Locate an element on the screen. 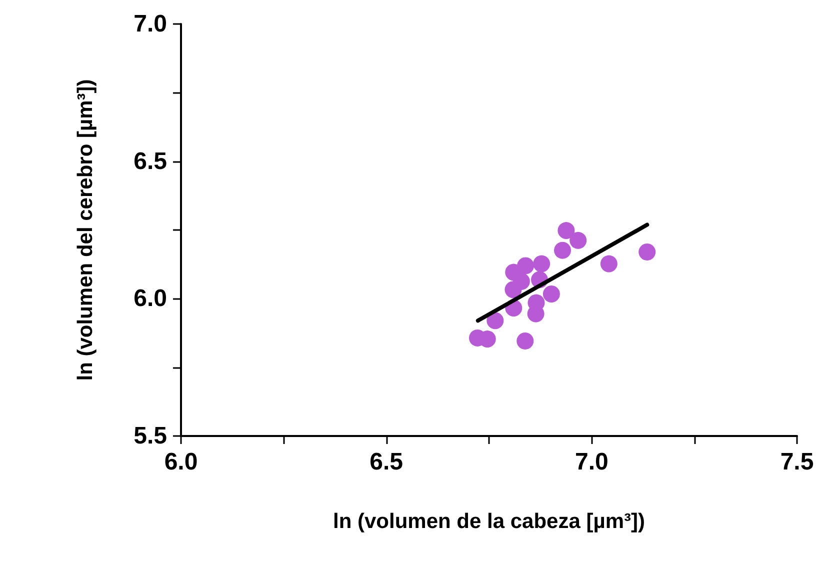 This screenshot has width=822, height=563. y-axis-title: ln (volumen del cerebro [µm³]) is located at coordinates (85, 230).